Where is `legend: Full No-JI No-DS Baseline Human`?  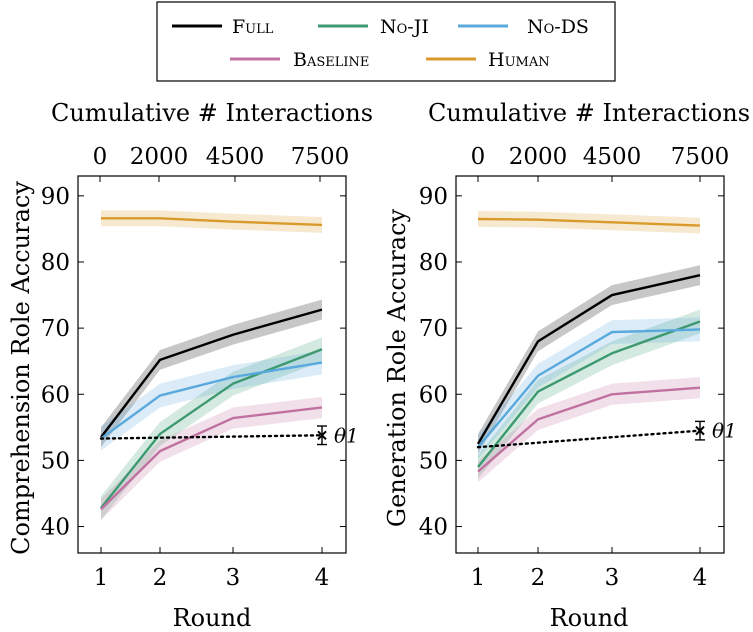
legend: Full No-JI No-DS Baseline Human is located at coordinates (386, 41).